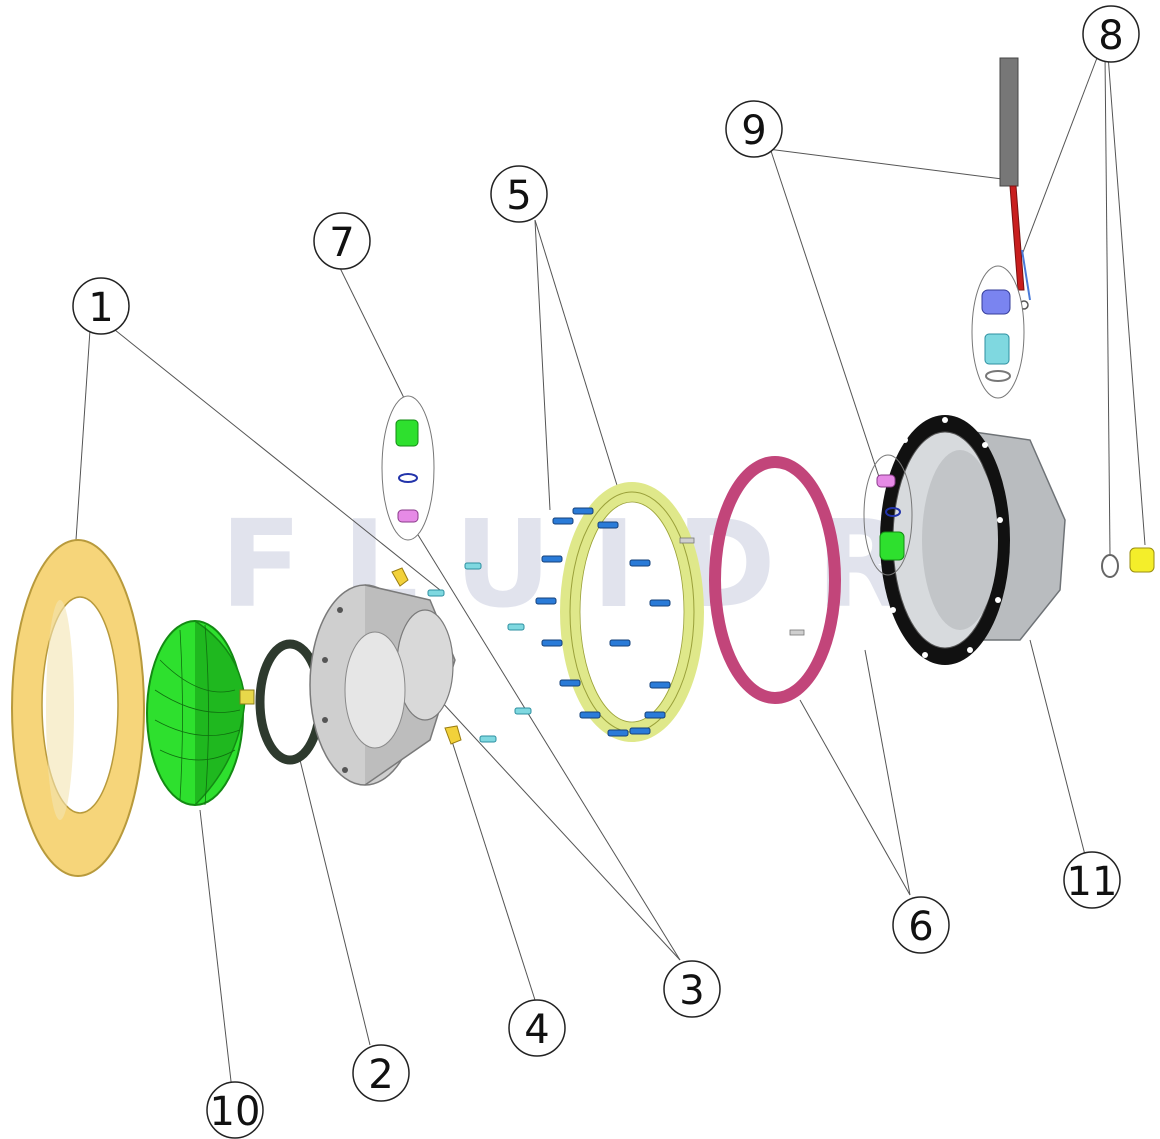 The width and height of the screenshot is (1160, 1139). What do you see at coordinates (408, 468) in the screenshot?
I see `part-7-kit` at bounding box center [408, 468].